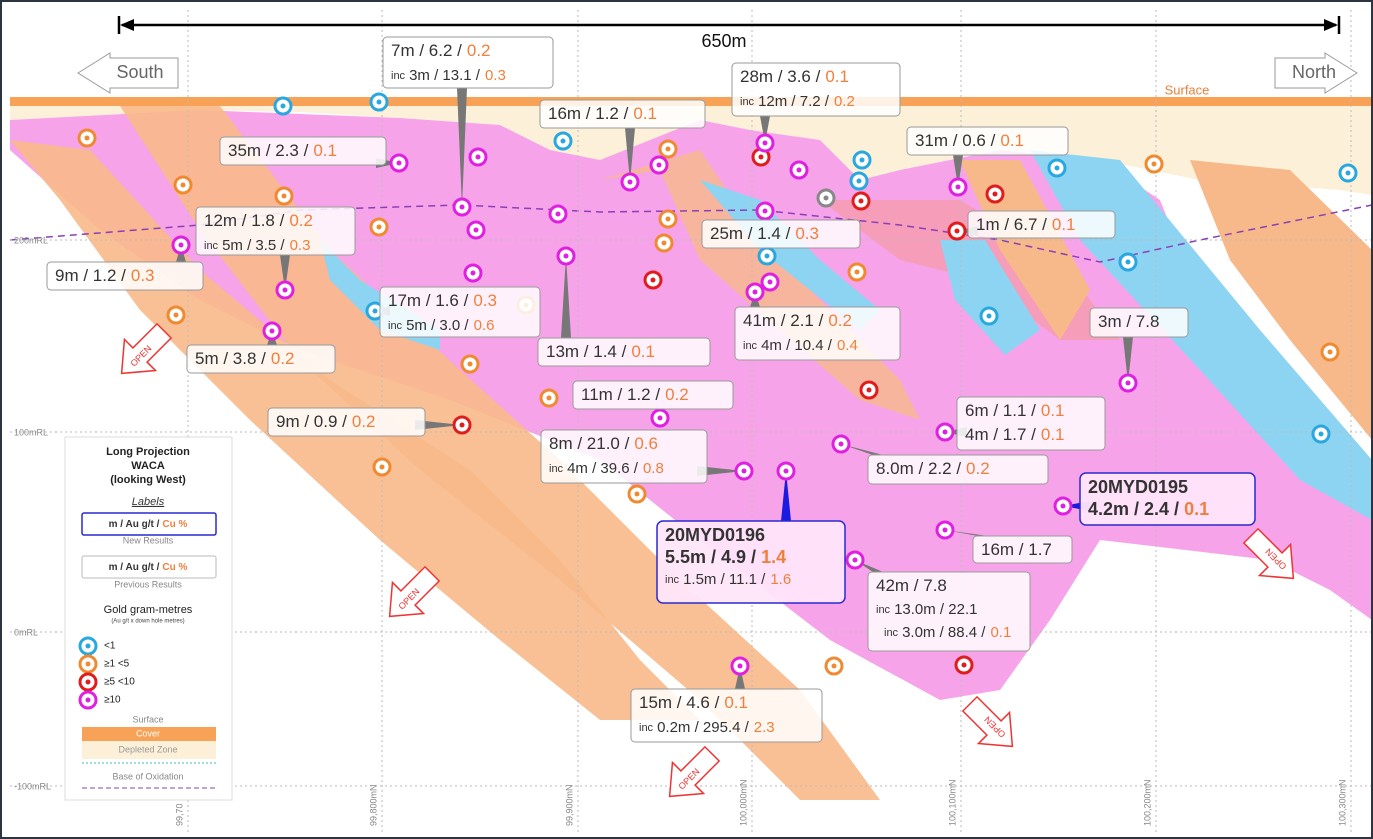 Image resolution: width=1373 pixels, height=839 pixels. Describe the element at coordinates (620, 394) in the screenshot. I see `intercept-text: 11m / 1.2 /` at that location.